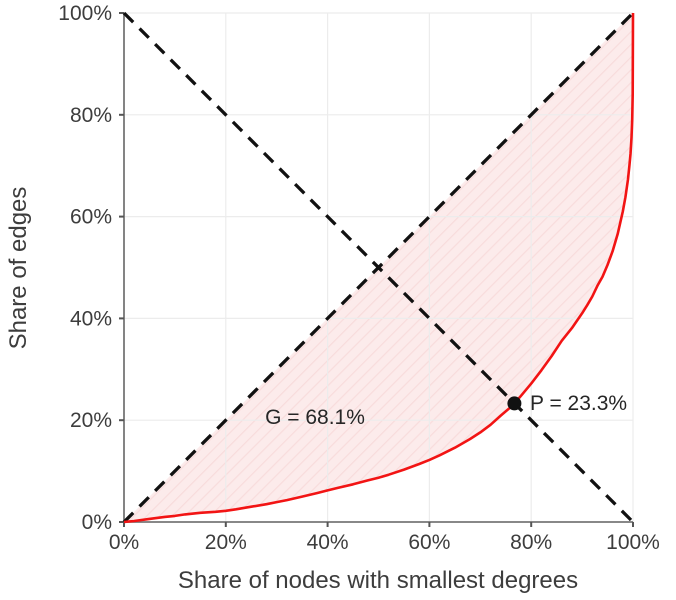 The image size is (676, 600). I want to click on x-tick-label-80: 80%, so click(531, 542).